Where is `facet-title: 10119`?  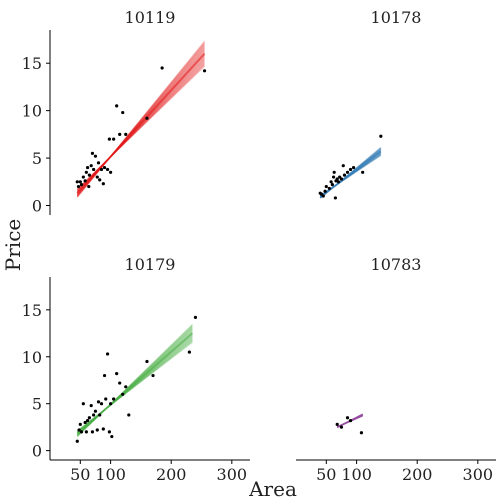
facet-title: 10119 is located at coordinates (150, 17).